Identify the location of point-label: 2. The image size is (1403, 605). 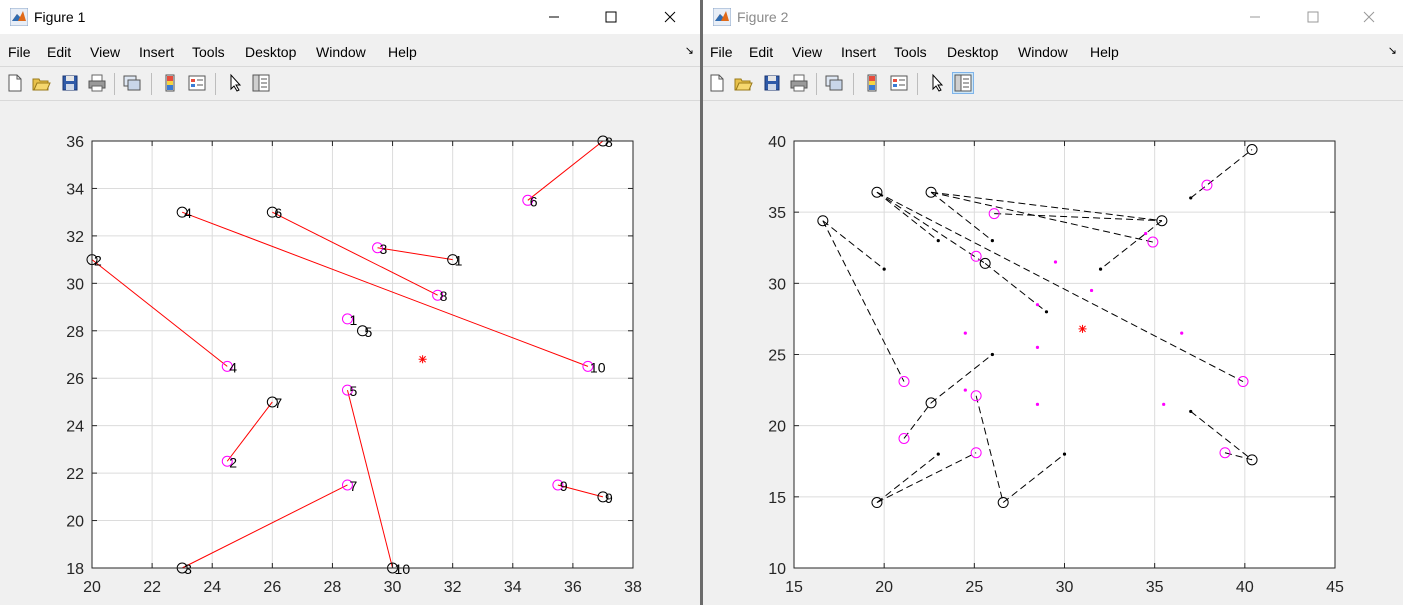
(98, 261).